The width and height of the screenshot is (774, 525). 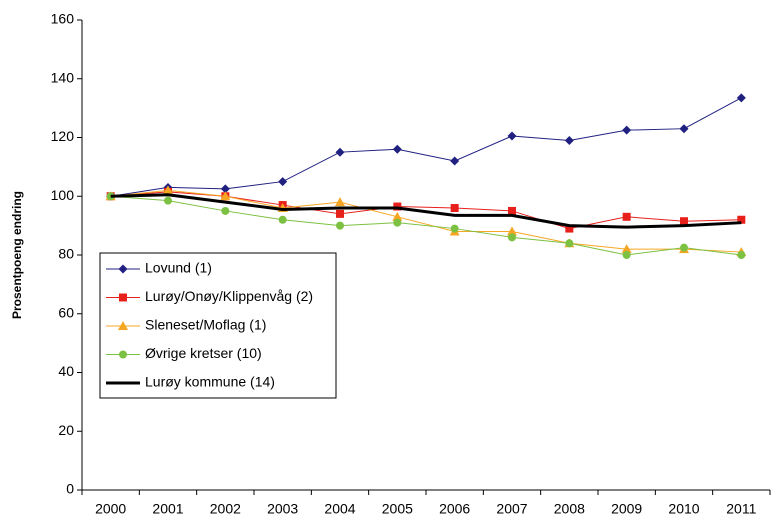 What do you see at coordinates (63, 195) in the screenshot?
I see `y-tick-label: 100` at bounding box center [63, 195].